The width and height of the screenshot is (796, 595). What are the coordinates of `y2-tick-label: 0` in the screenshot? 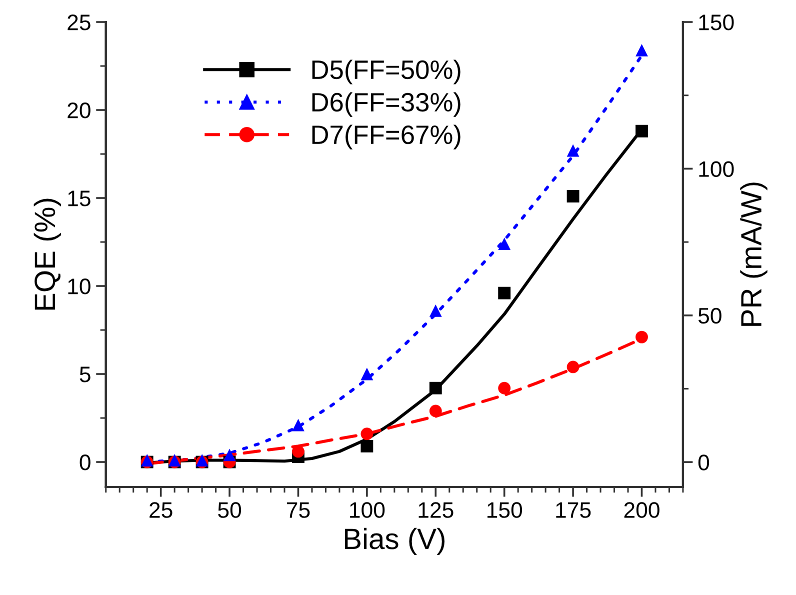 It's located at (704, 462).